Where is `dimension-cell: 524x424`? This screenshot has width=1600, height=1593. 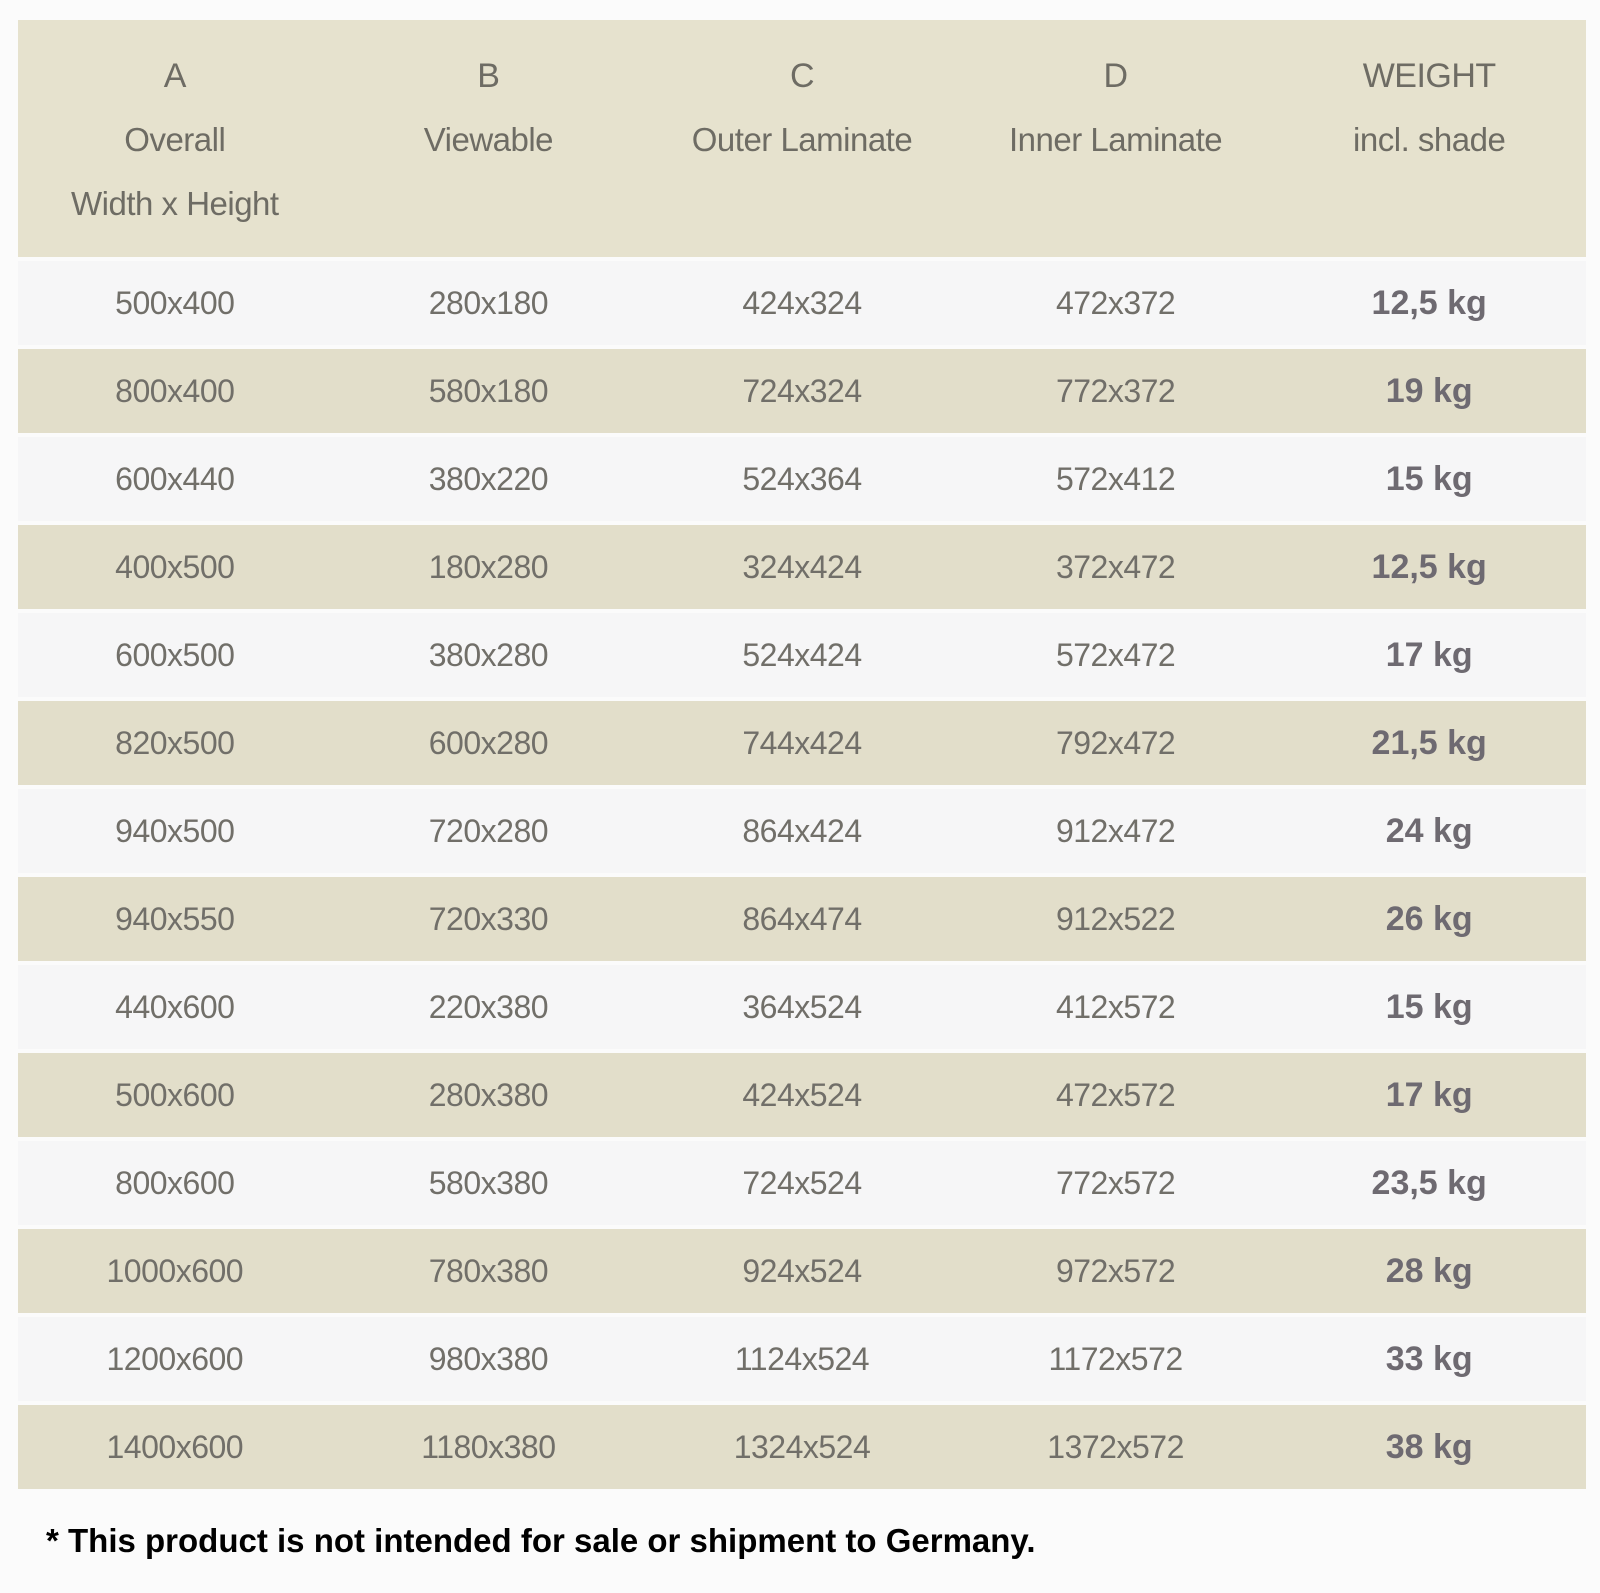
dimension-cell: 524x424 is located at coordinates (802, 655).